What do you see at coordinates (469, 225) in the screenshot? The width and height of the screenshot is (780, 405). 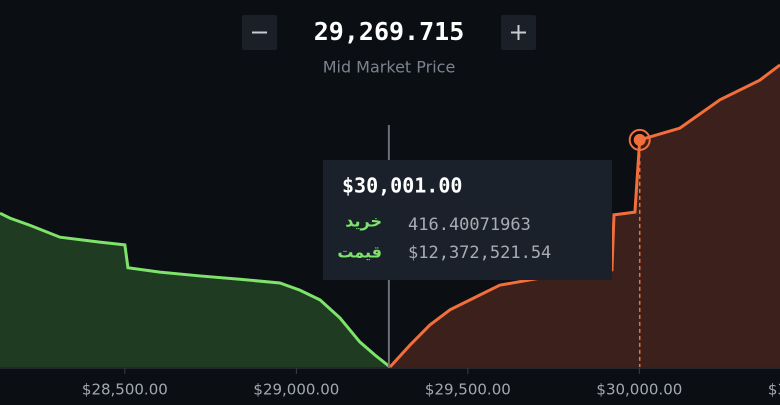 I see `tooltip-row-value: 416.40071963` at bounding box center [469, 225].